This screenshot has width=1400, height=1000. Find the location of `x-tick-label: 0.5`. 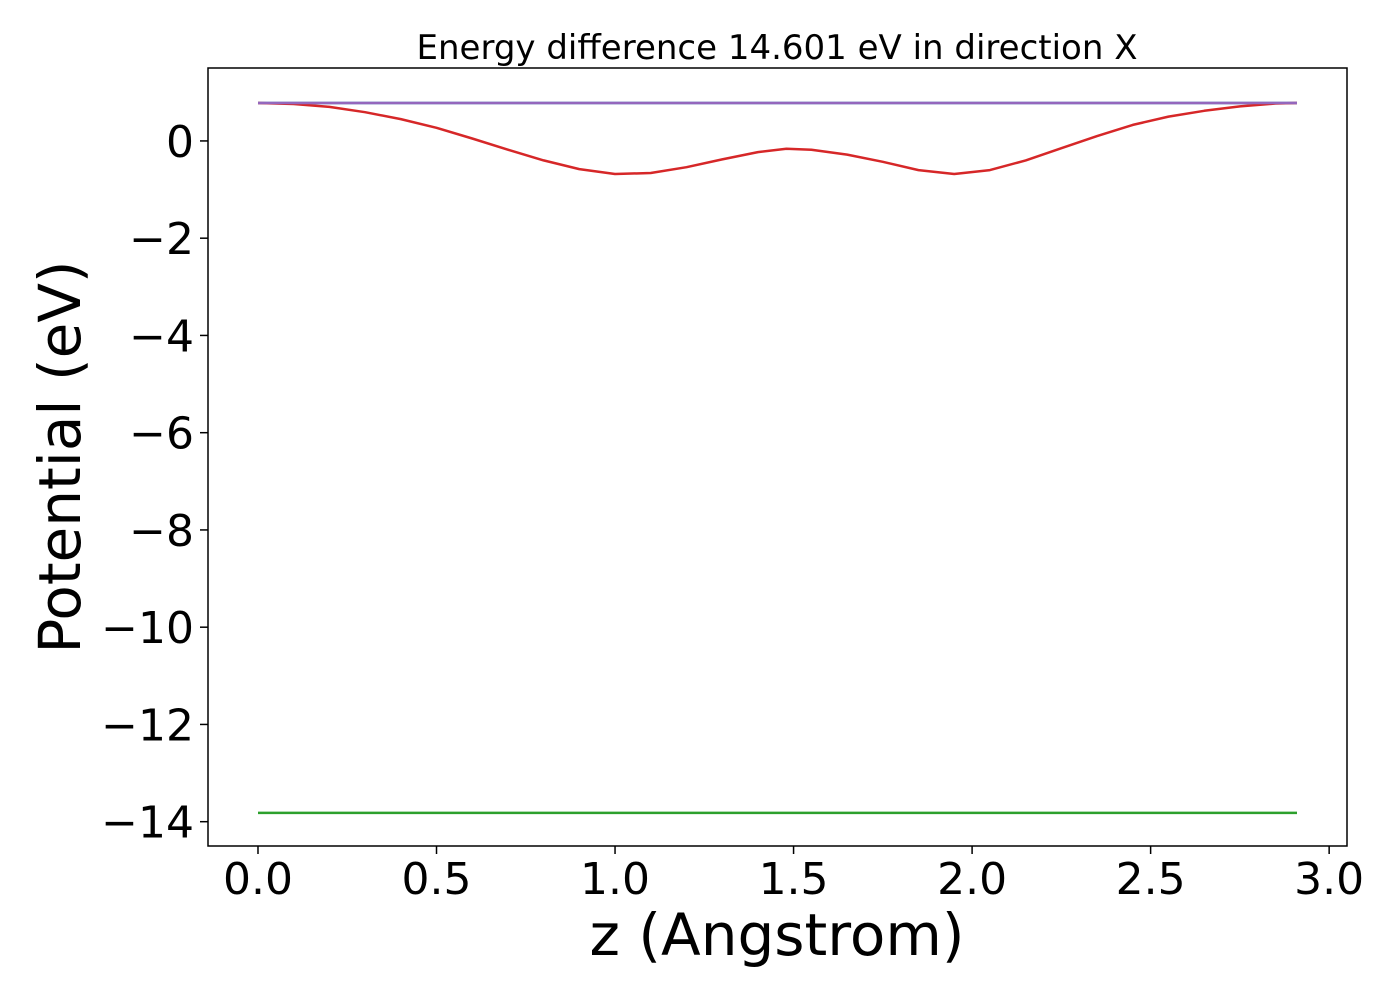

x-tick-label: 0.5 is located at coordinates (437, 879).